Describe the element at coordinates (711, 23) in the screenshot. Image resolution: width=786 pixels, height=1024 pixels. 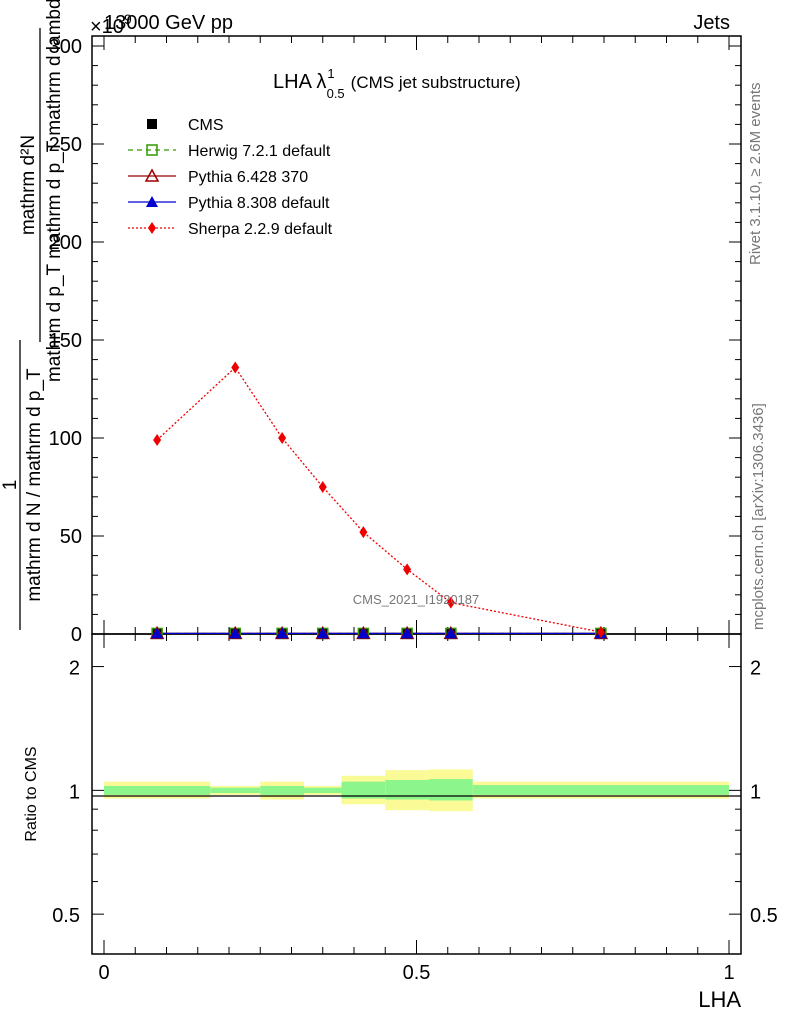
I see `header-process: Jets` at that location.